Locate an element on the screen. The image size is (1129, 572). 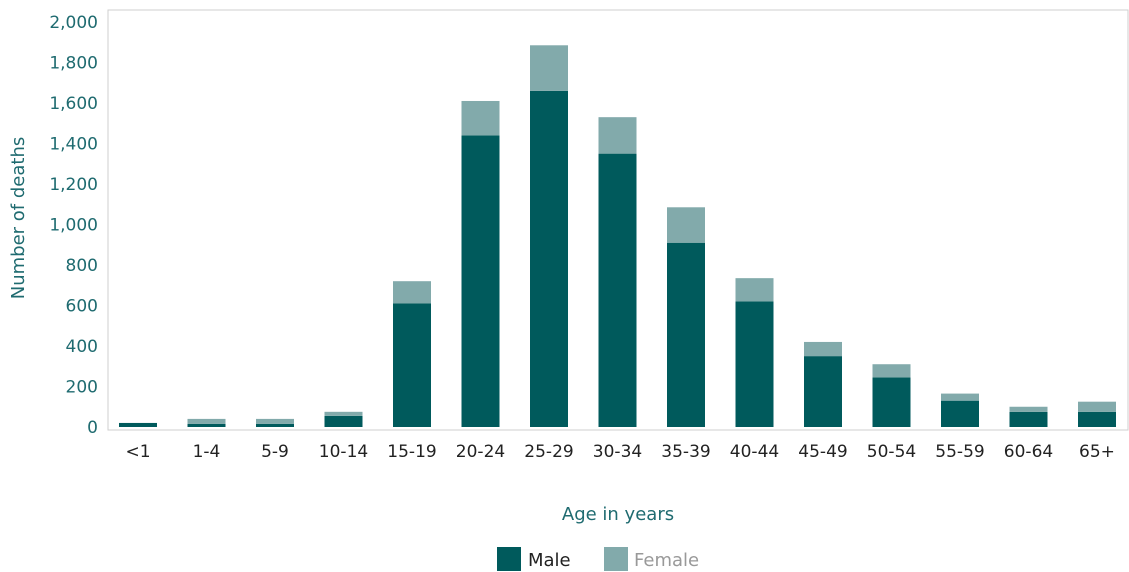
x-tick-label: 5-9 is located at coordinates (275, 452).